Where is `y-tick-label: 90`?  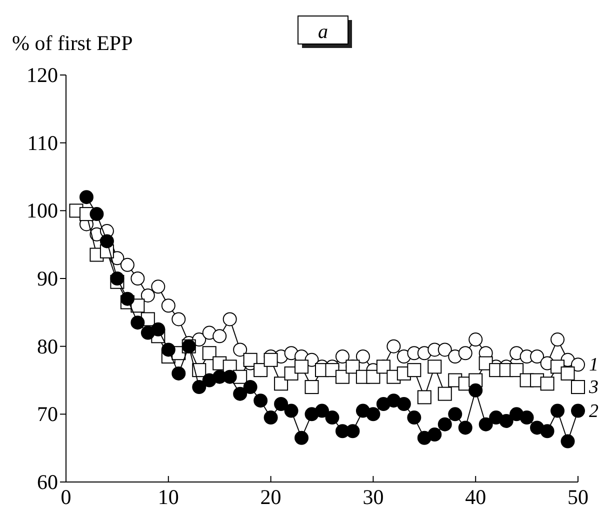
y-tick-label: 90 is located at coordinates (47, 278).